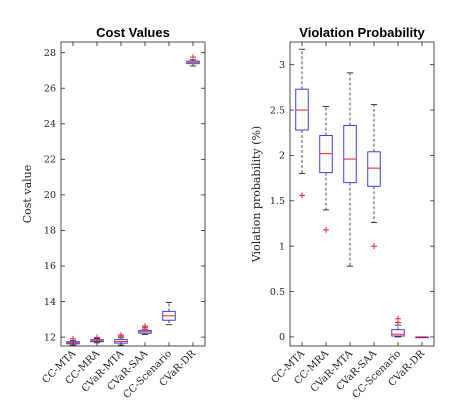 Image resolution: width=469 pixels, height=417 pixels. What do you see at coordinates (50, 88) in the screenshot?
I see `y-tick-label: 26` at bounding box center [50, 88].